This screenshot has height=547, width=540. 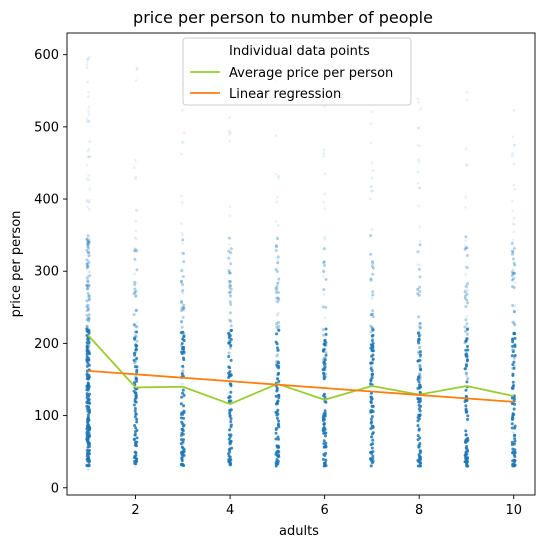 What do you see at coordinates (297, 71) in the screenshot?
I see `legend-box` at bounding box center [297, 71].